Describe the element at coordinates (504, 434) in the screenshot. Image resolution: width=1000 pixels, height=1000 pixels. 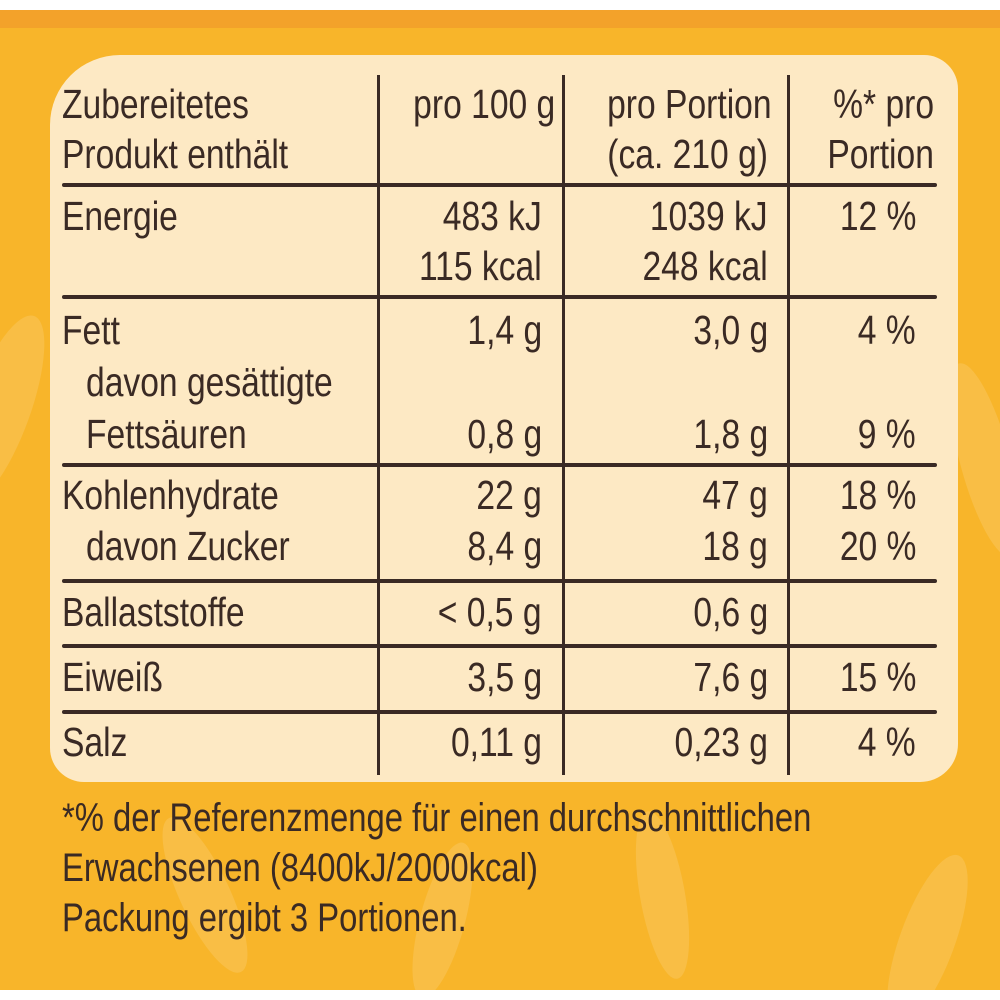
I see `value-per100: 0,8 g` at that location.